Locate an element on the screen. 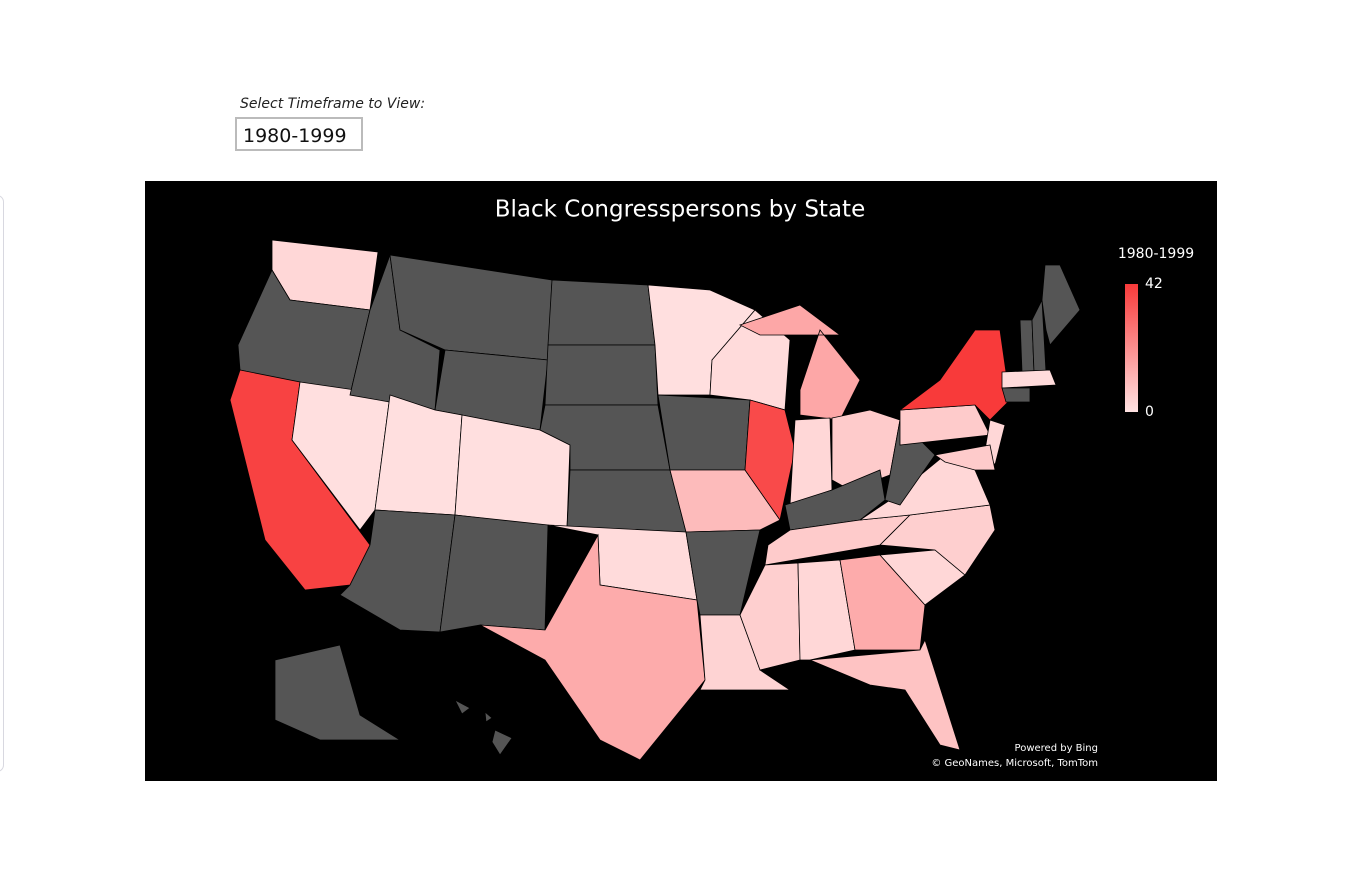  control-label: Select Timeframe to View: is located at coordinates (333, 104).